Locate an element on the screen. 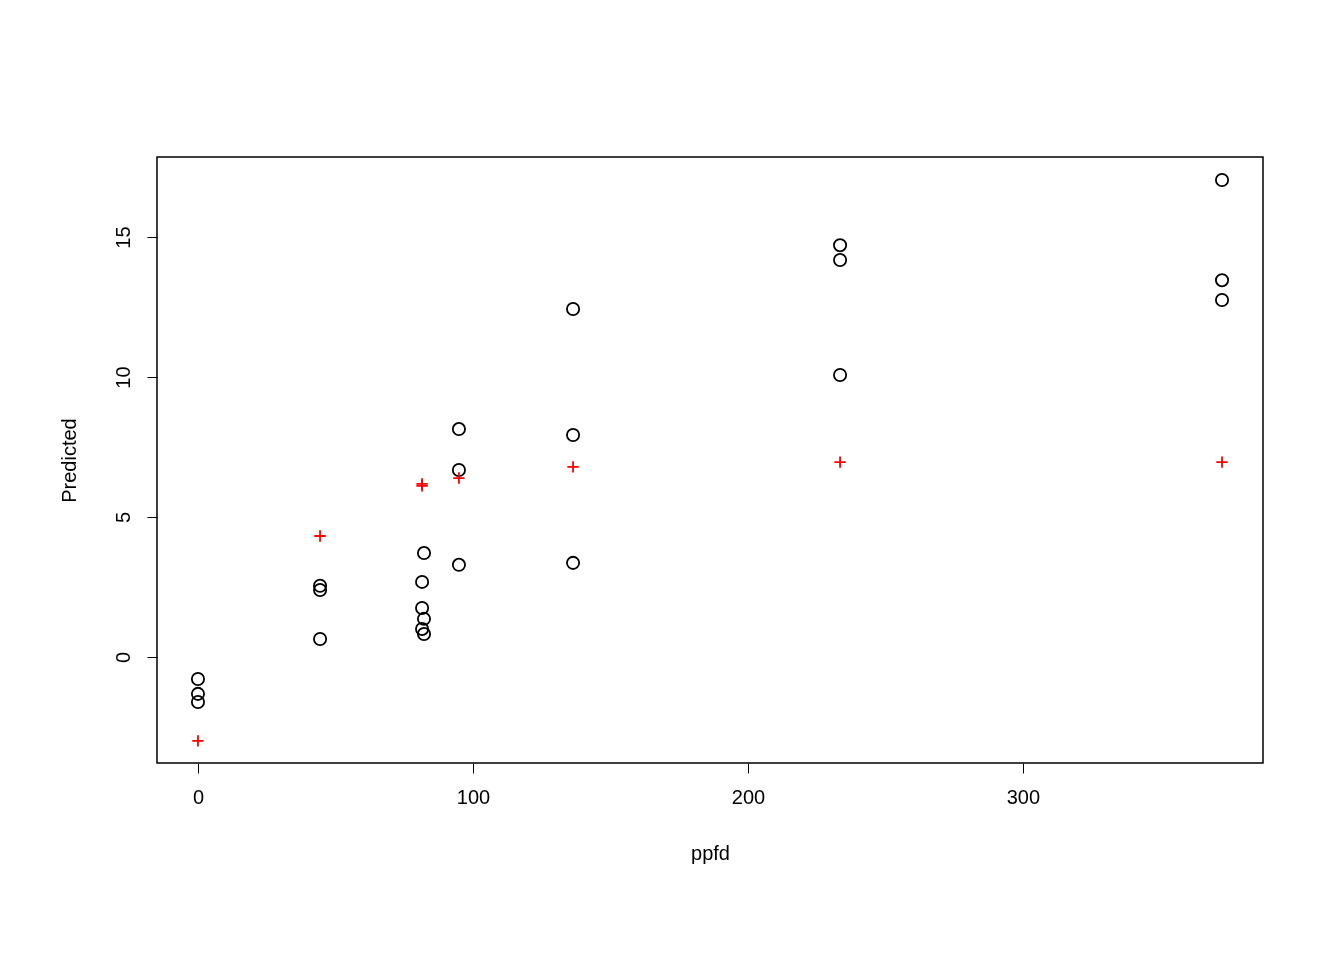  y-tick-label: 0 is located at coordinates (122, 657).